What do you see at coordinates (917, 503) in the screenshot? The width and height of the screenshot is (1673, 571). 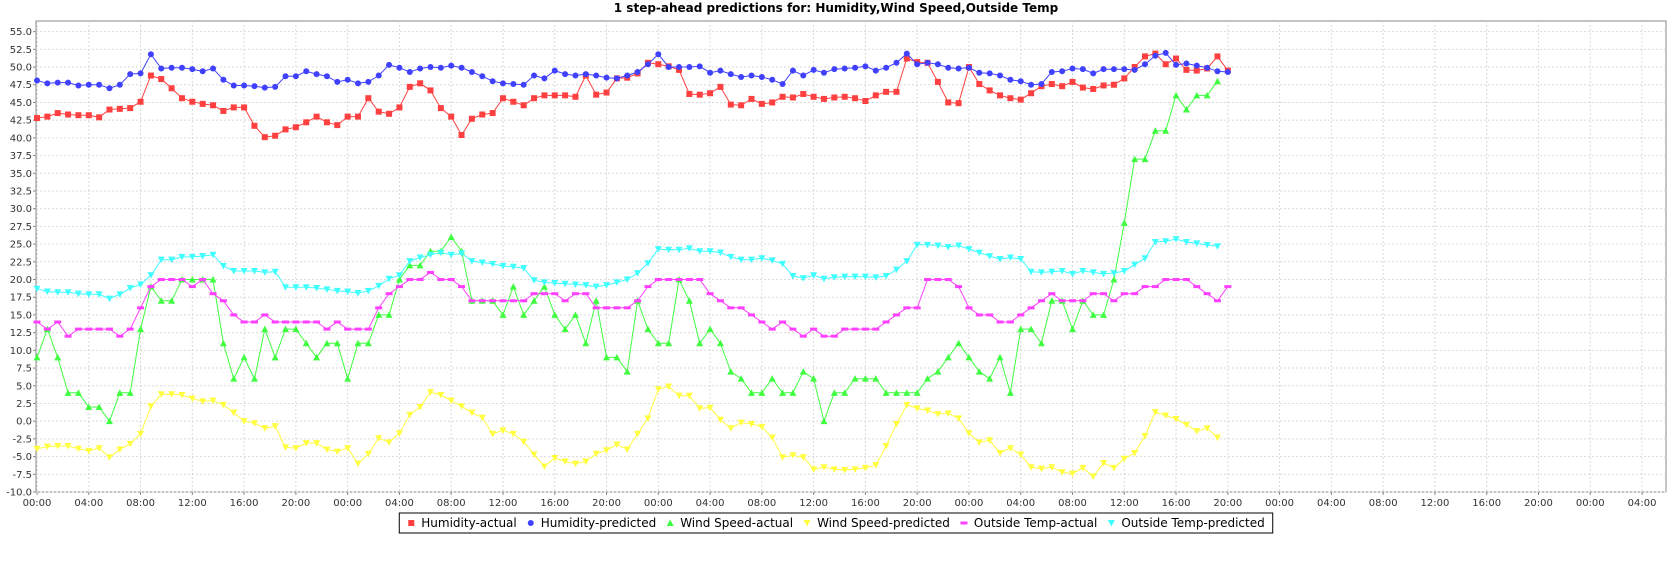 I see `x-tick-label: 20:00` at bounding box center [917, 503].